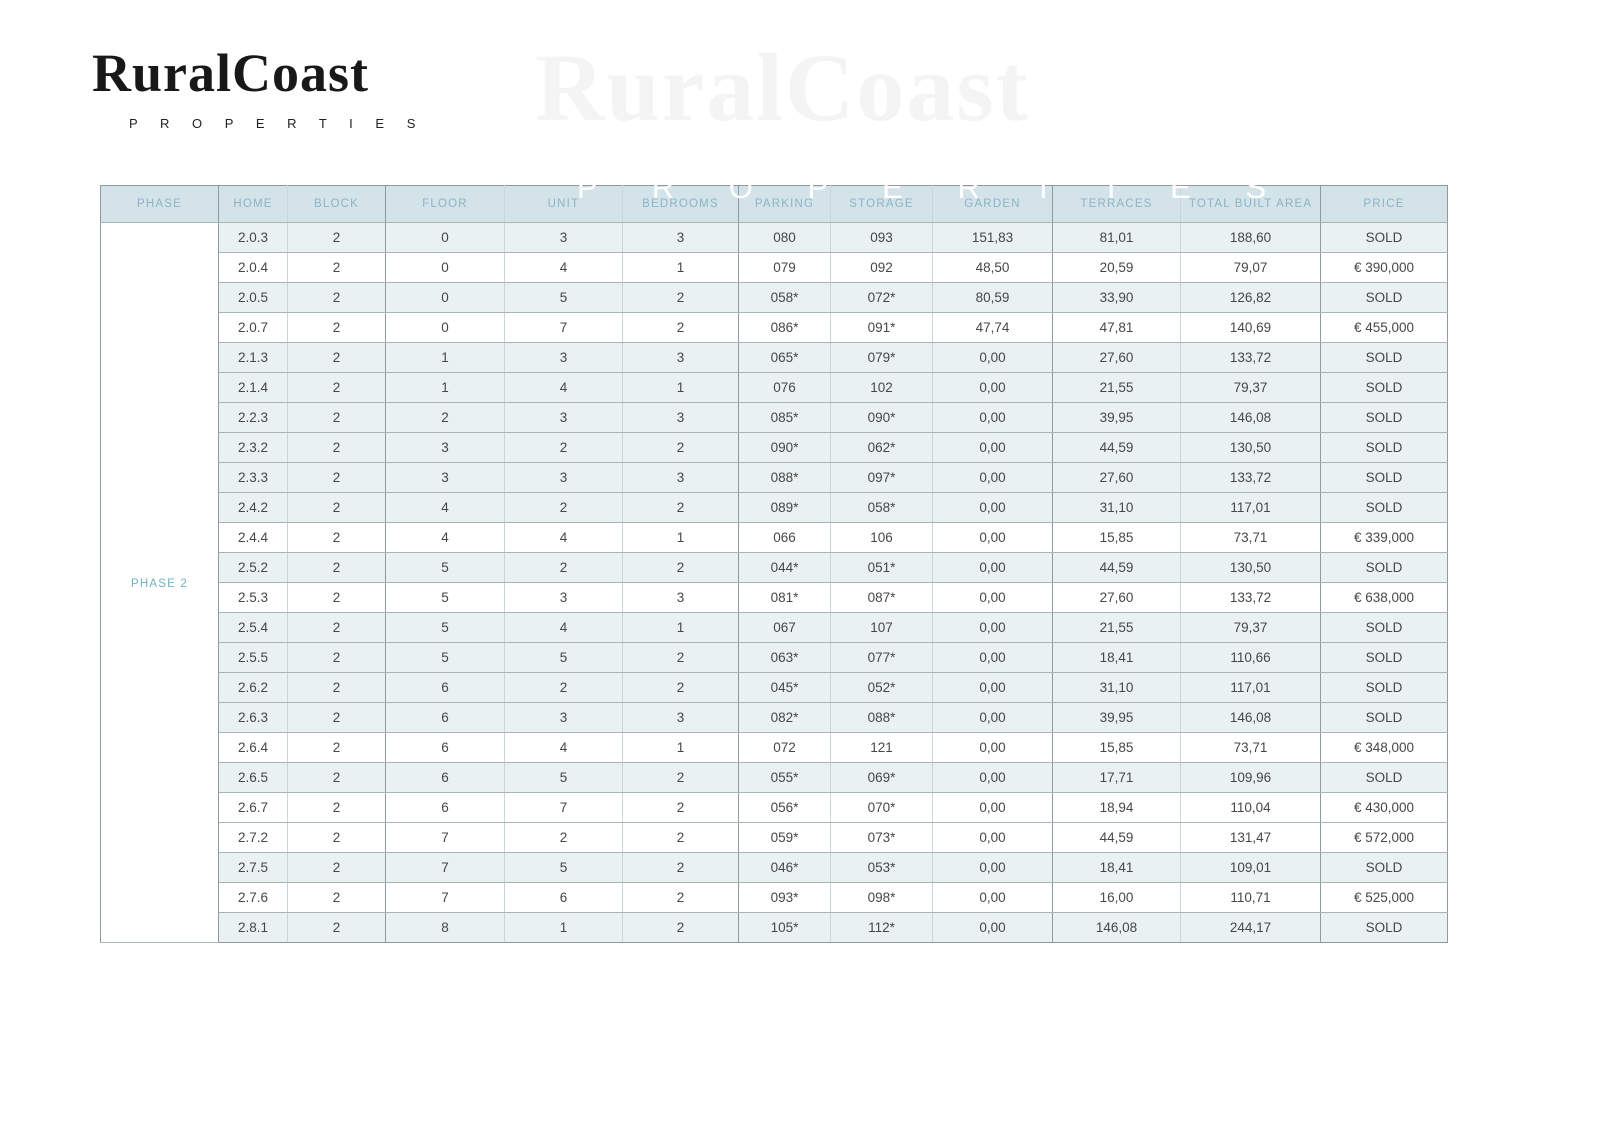 This screenshot has width=1600, height=1131. What do you see at coordinates (1116, 357) in the screenshot?
I see `cell-terraces: 27,60` at bounding box center [1116, 357].